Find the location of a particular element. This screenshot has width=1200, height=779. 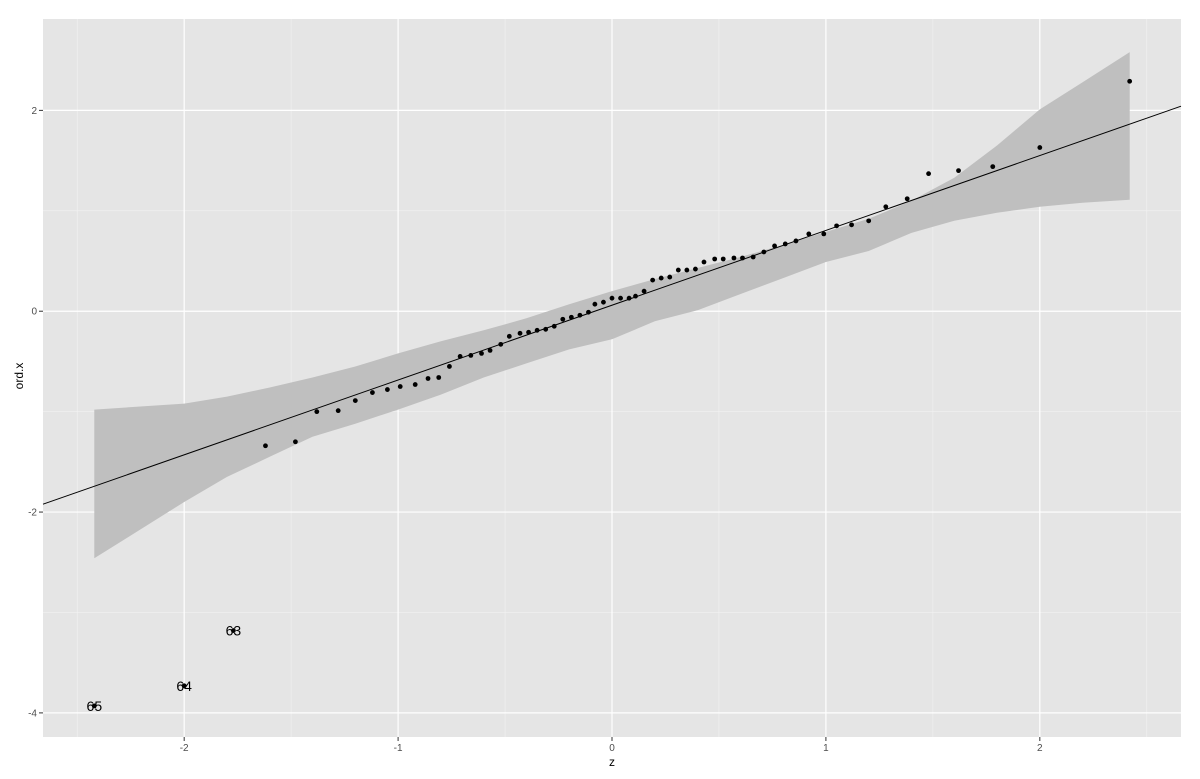

y-axis-title: ord.x is located at coordinates (19, 376).